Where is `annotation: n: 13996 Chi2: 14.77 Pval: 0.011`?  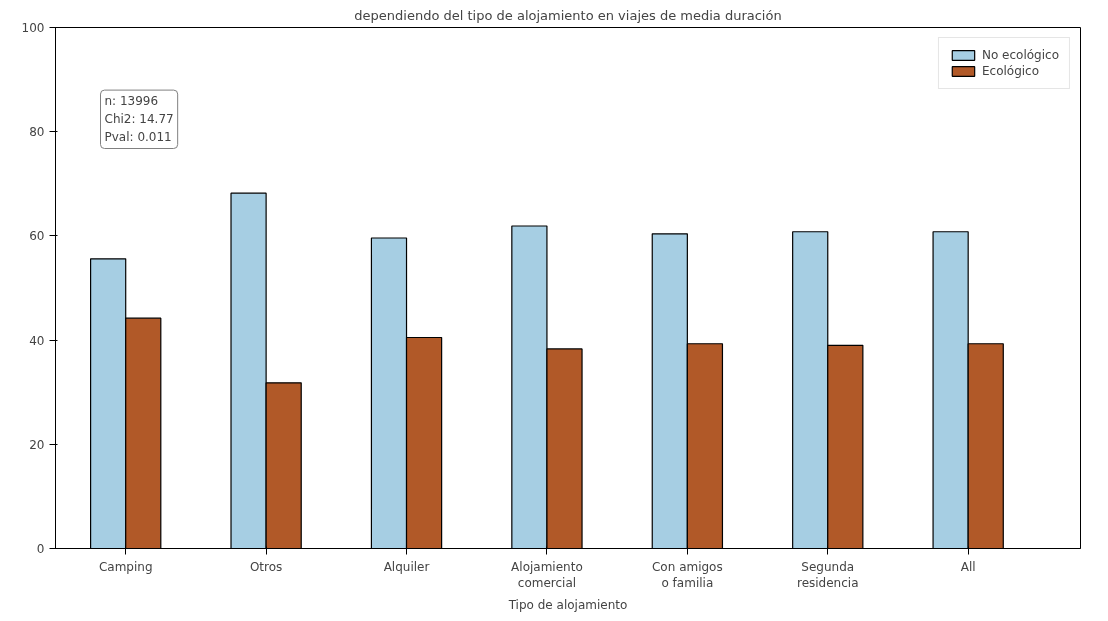
annotation: n: 13996 Chi2: 14.77 Pval: 0.011 is located at coordinates (139, 119).